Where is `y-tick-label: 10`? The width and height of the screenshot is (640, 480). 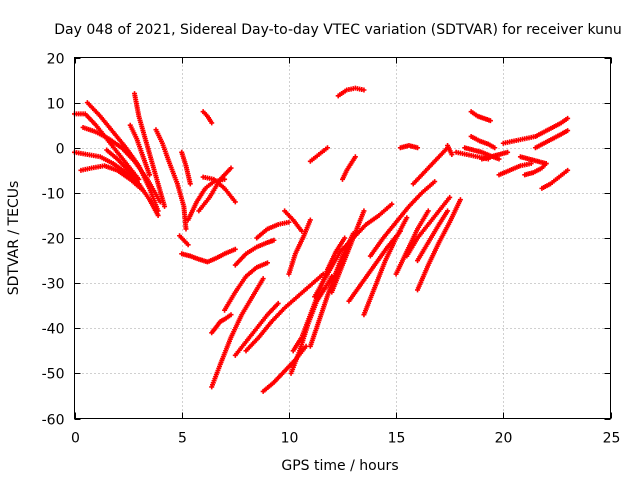
y-tick-label: 10 is located at coordinates (56, 105).